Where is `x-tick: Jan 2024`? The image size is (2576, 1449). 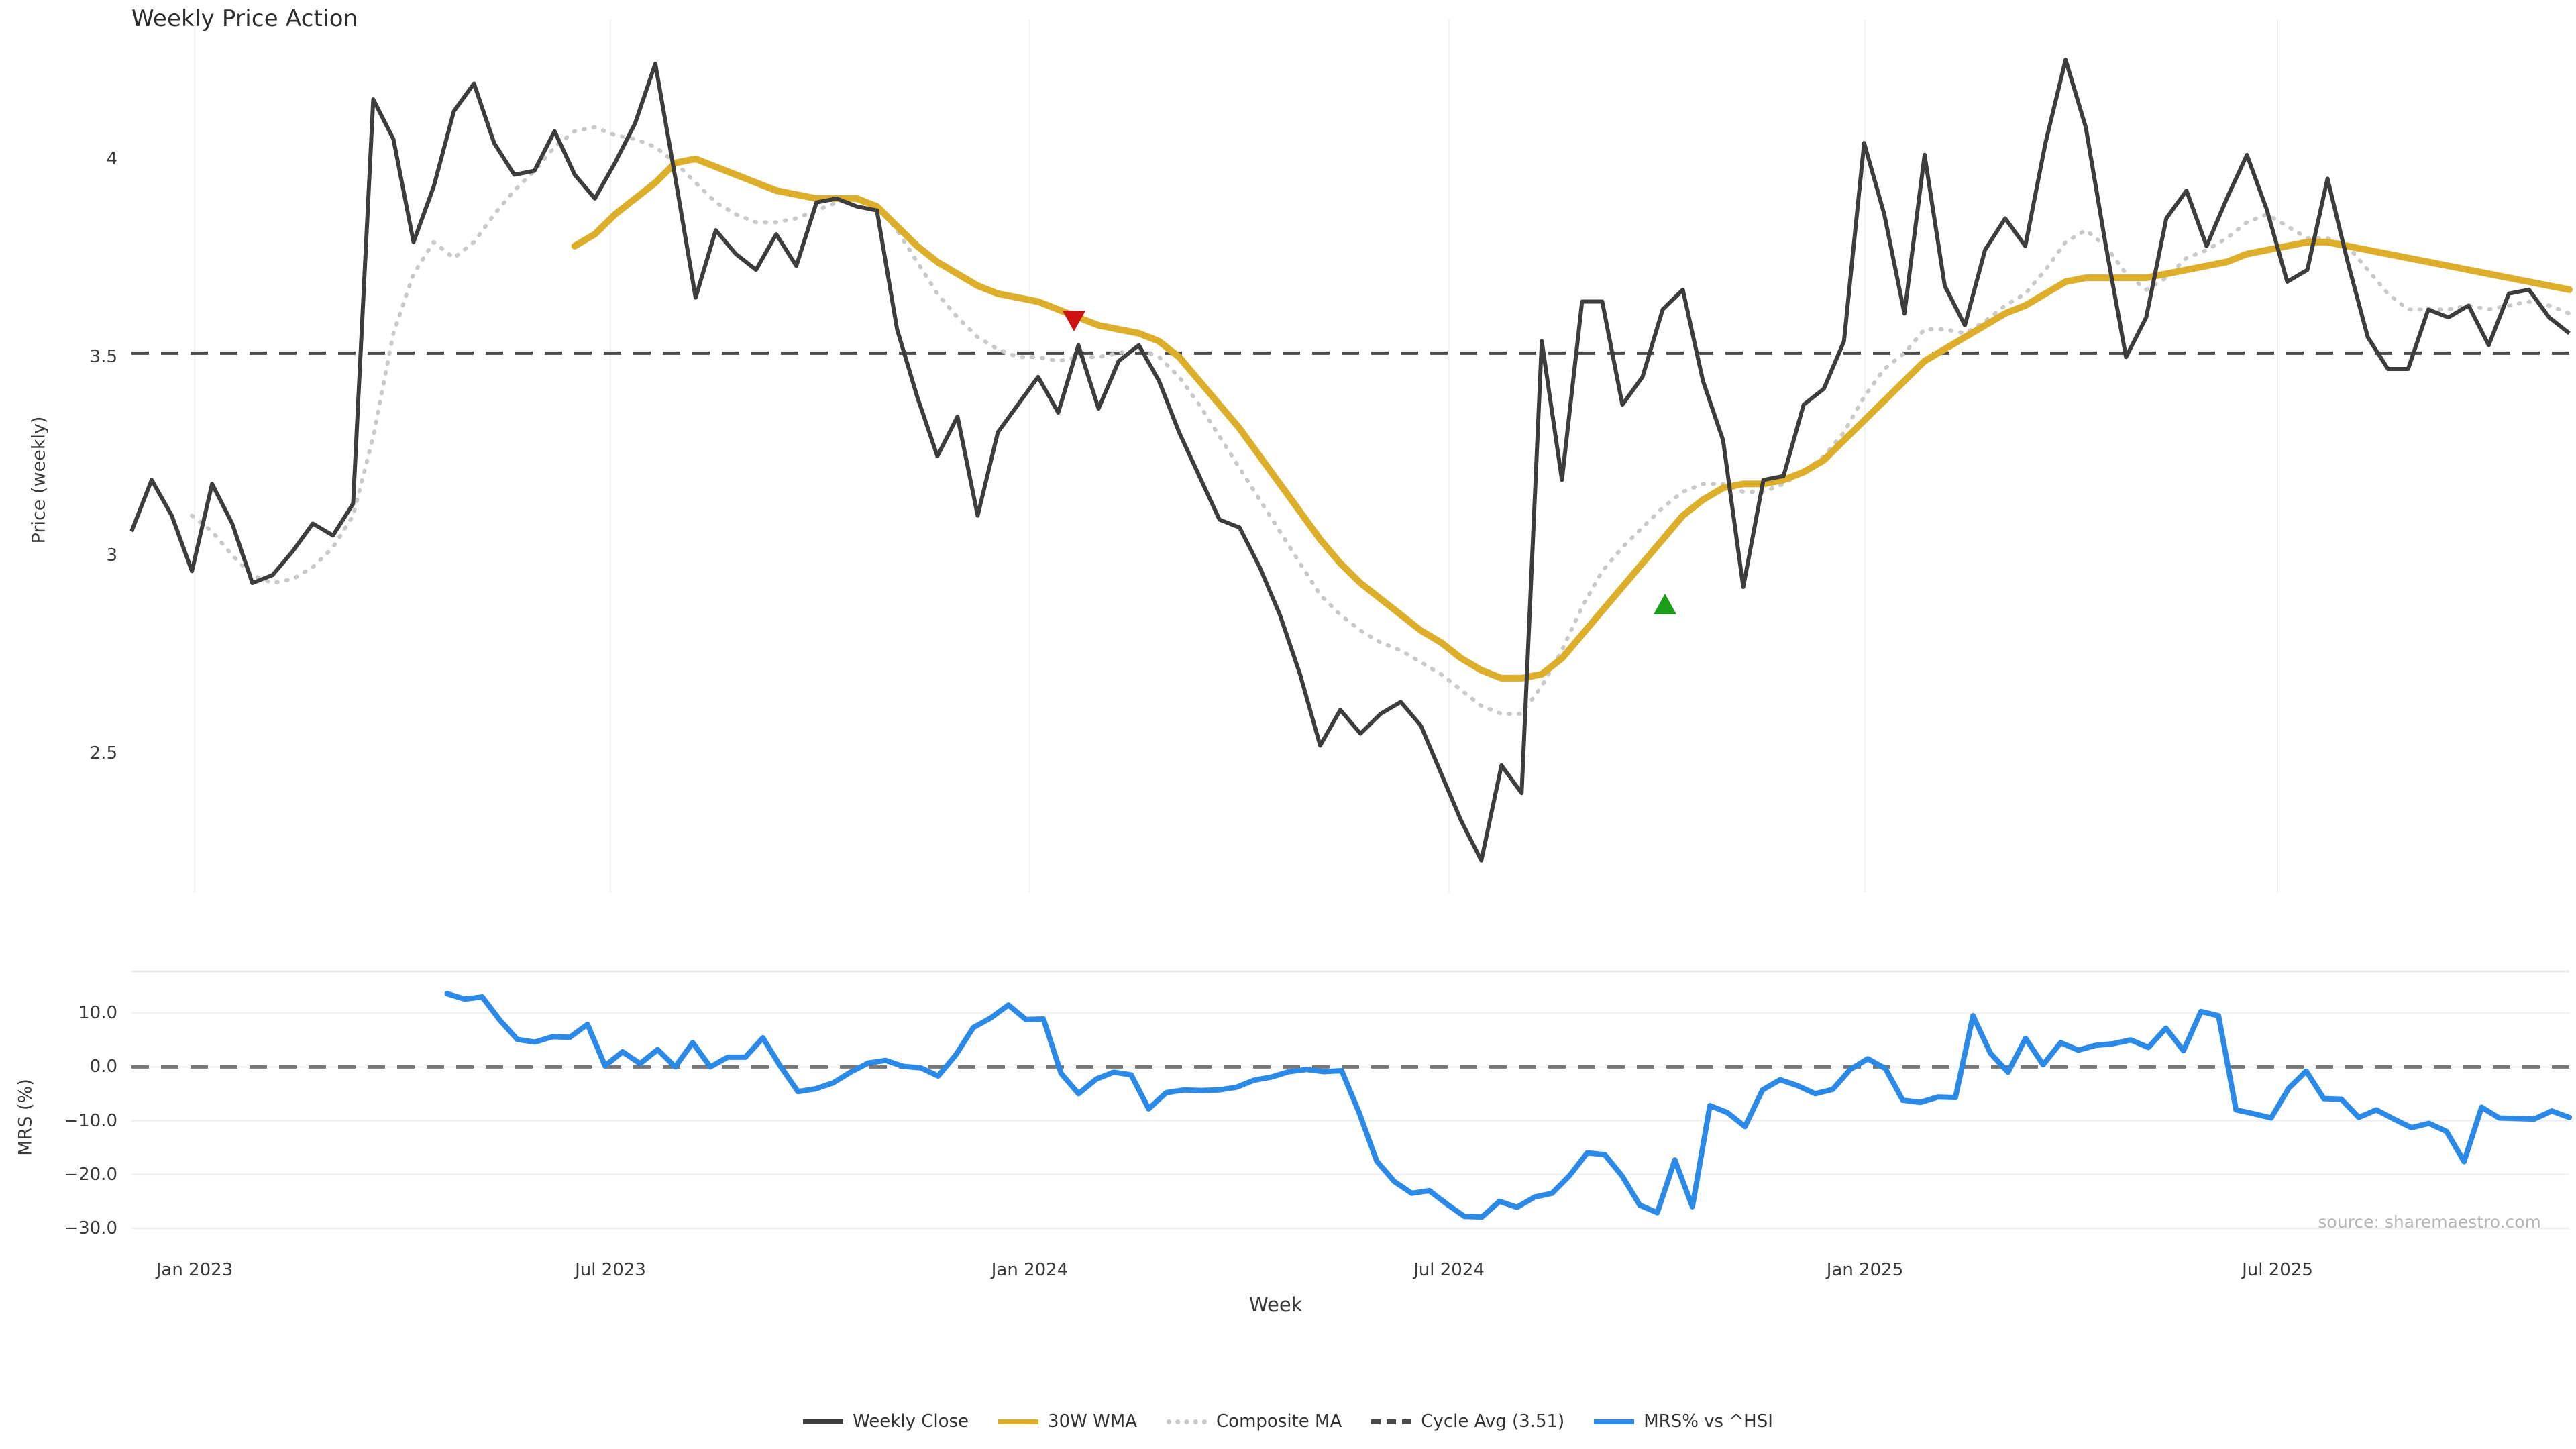
x-tick: Jan 2024 is located at coordinates (1030, 1270).